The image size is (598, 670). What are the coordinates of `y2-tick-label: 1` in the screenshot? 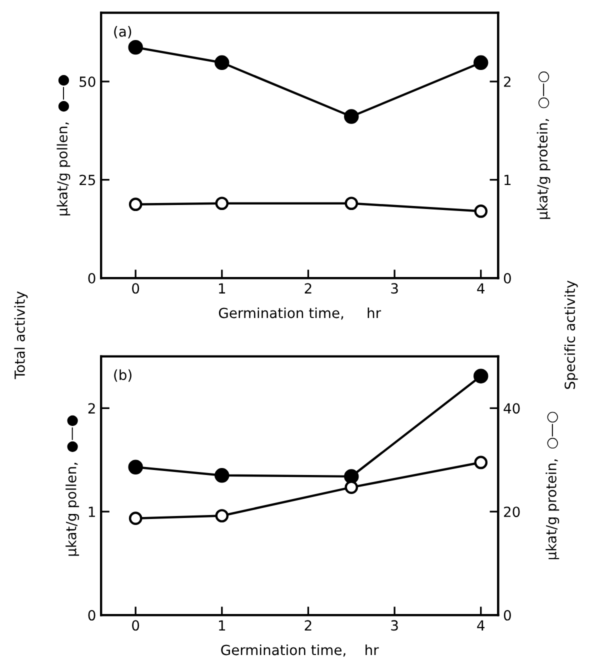 It's located at (507, 180).